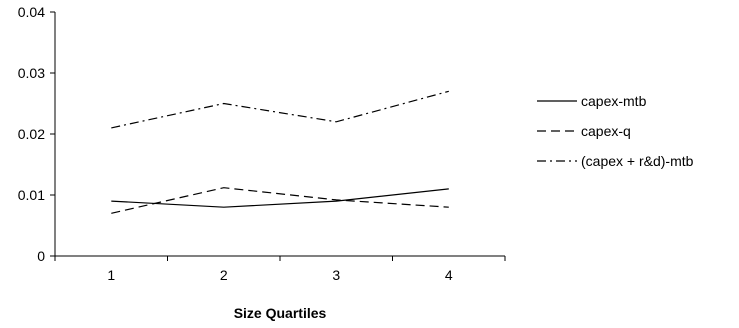  What do you see at coordinates (606, 131) in the screenshot?
I see `legend-label: capex-q` at bounding box center [606, 131].